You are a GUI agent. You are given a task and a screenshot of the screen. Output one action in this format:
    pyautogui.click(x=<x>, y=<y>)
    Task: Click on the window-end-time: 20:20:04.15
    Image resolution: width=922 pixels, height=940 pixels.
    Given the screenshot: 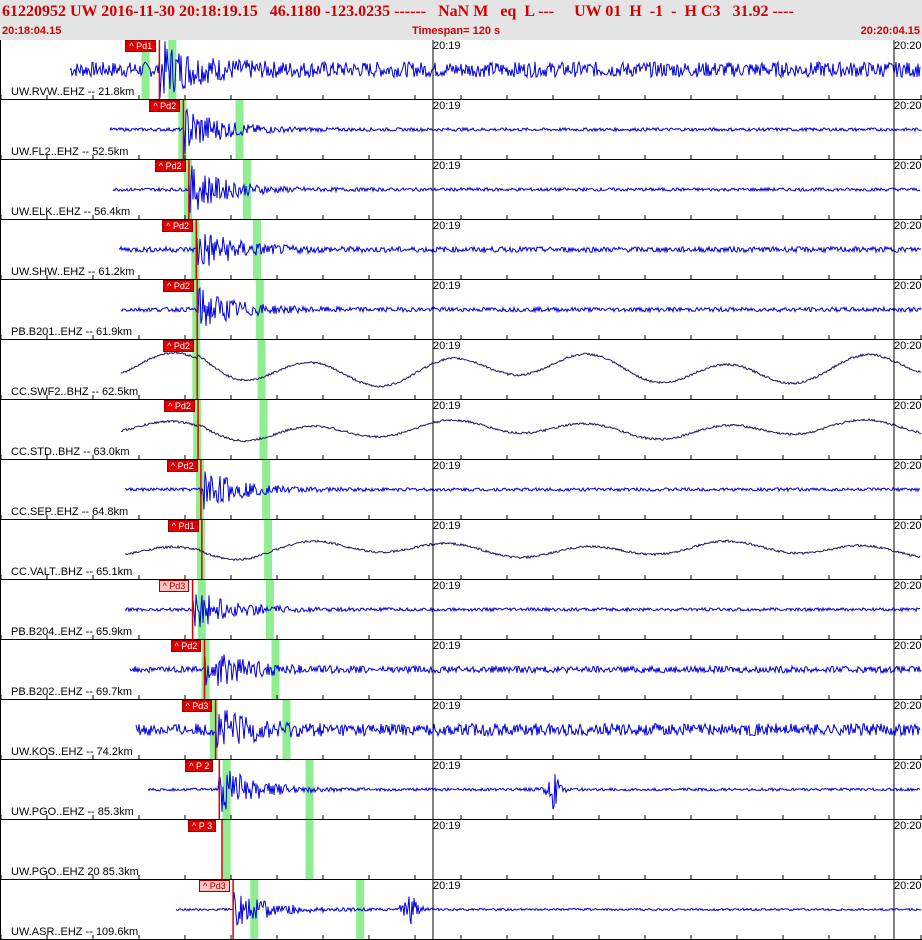 What is the action you would take?
    pyautogui.click(x=890, y=31)
    